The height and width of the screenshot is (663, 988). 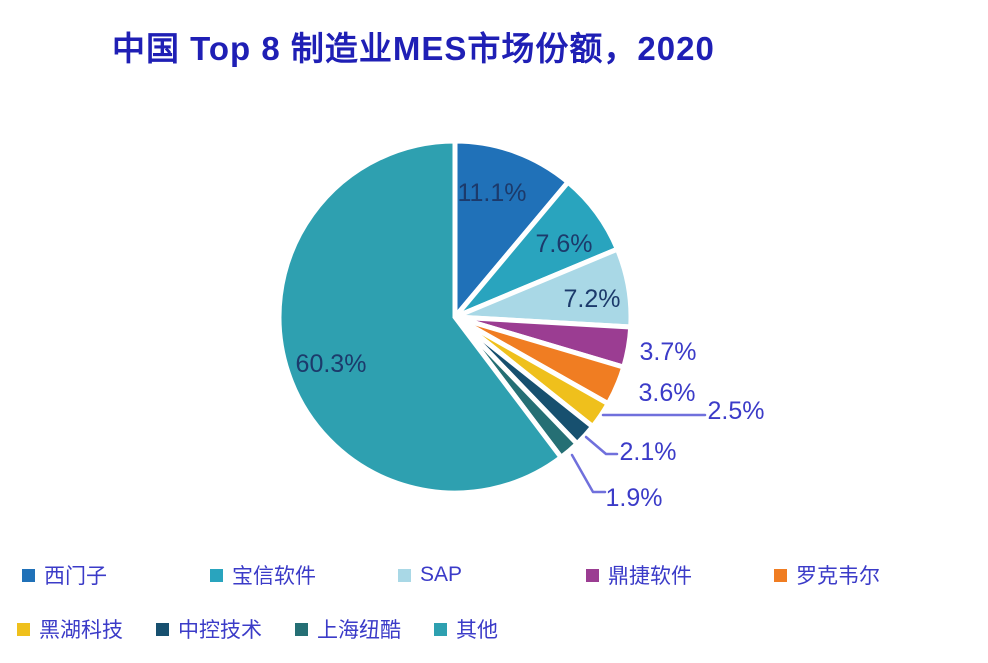 I want to click on legend-label: 鼎捷软件, so click(x=650, y=576).